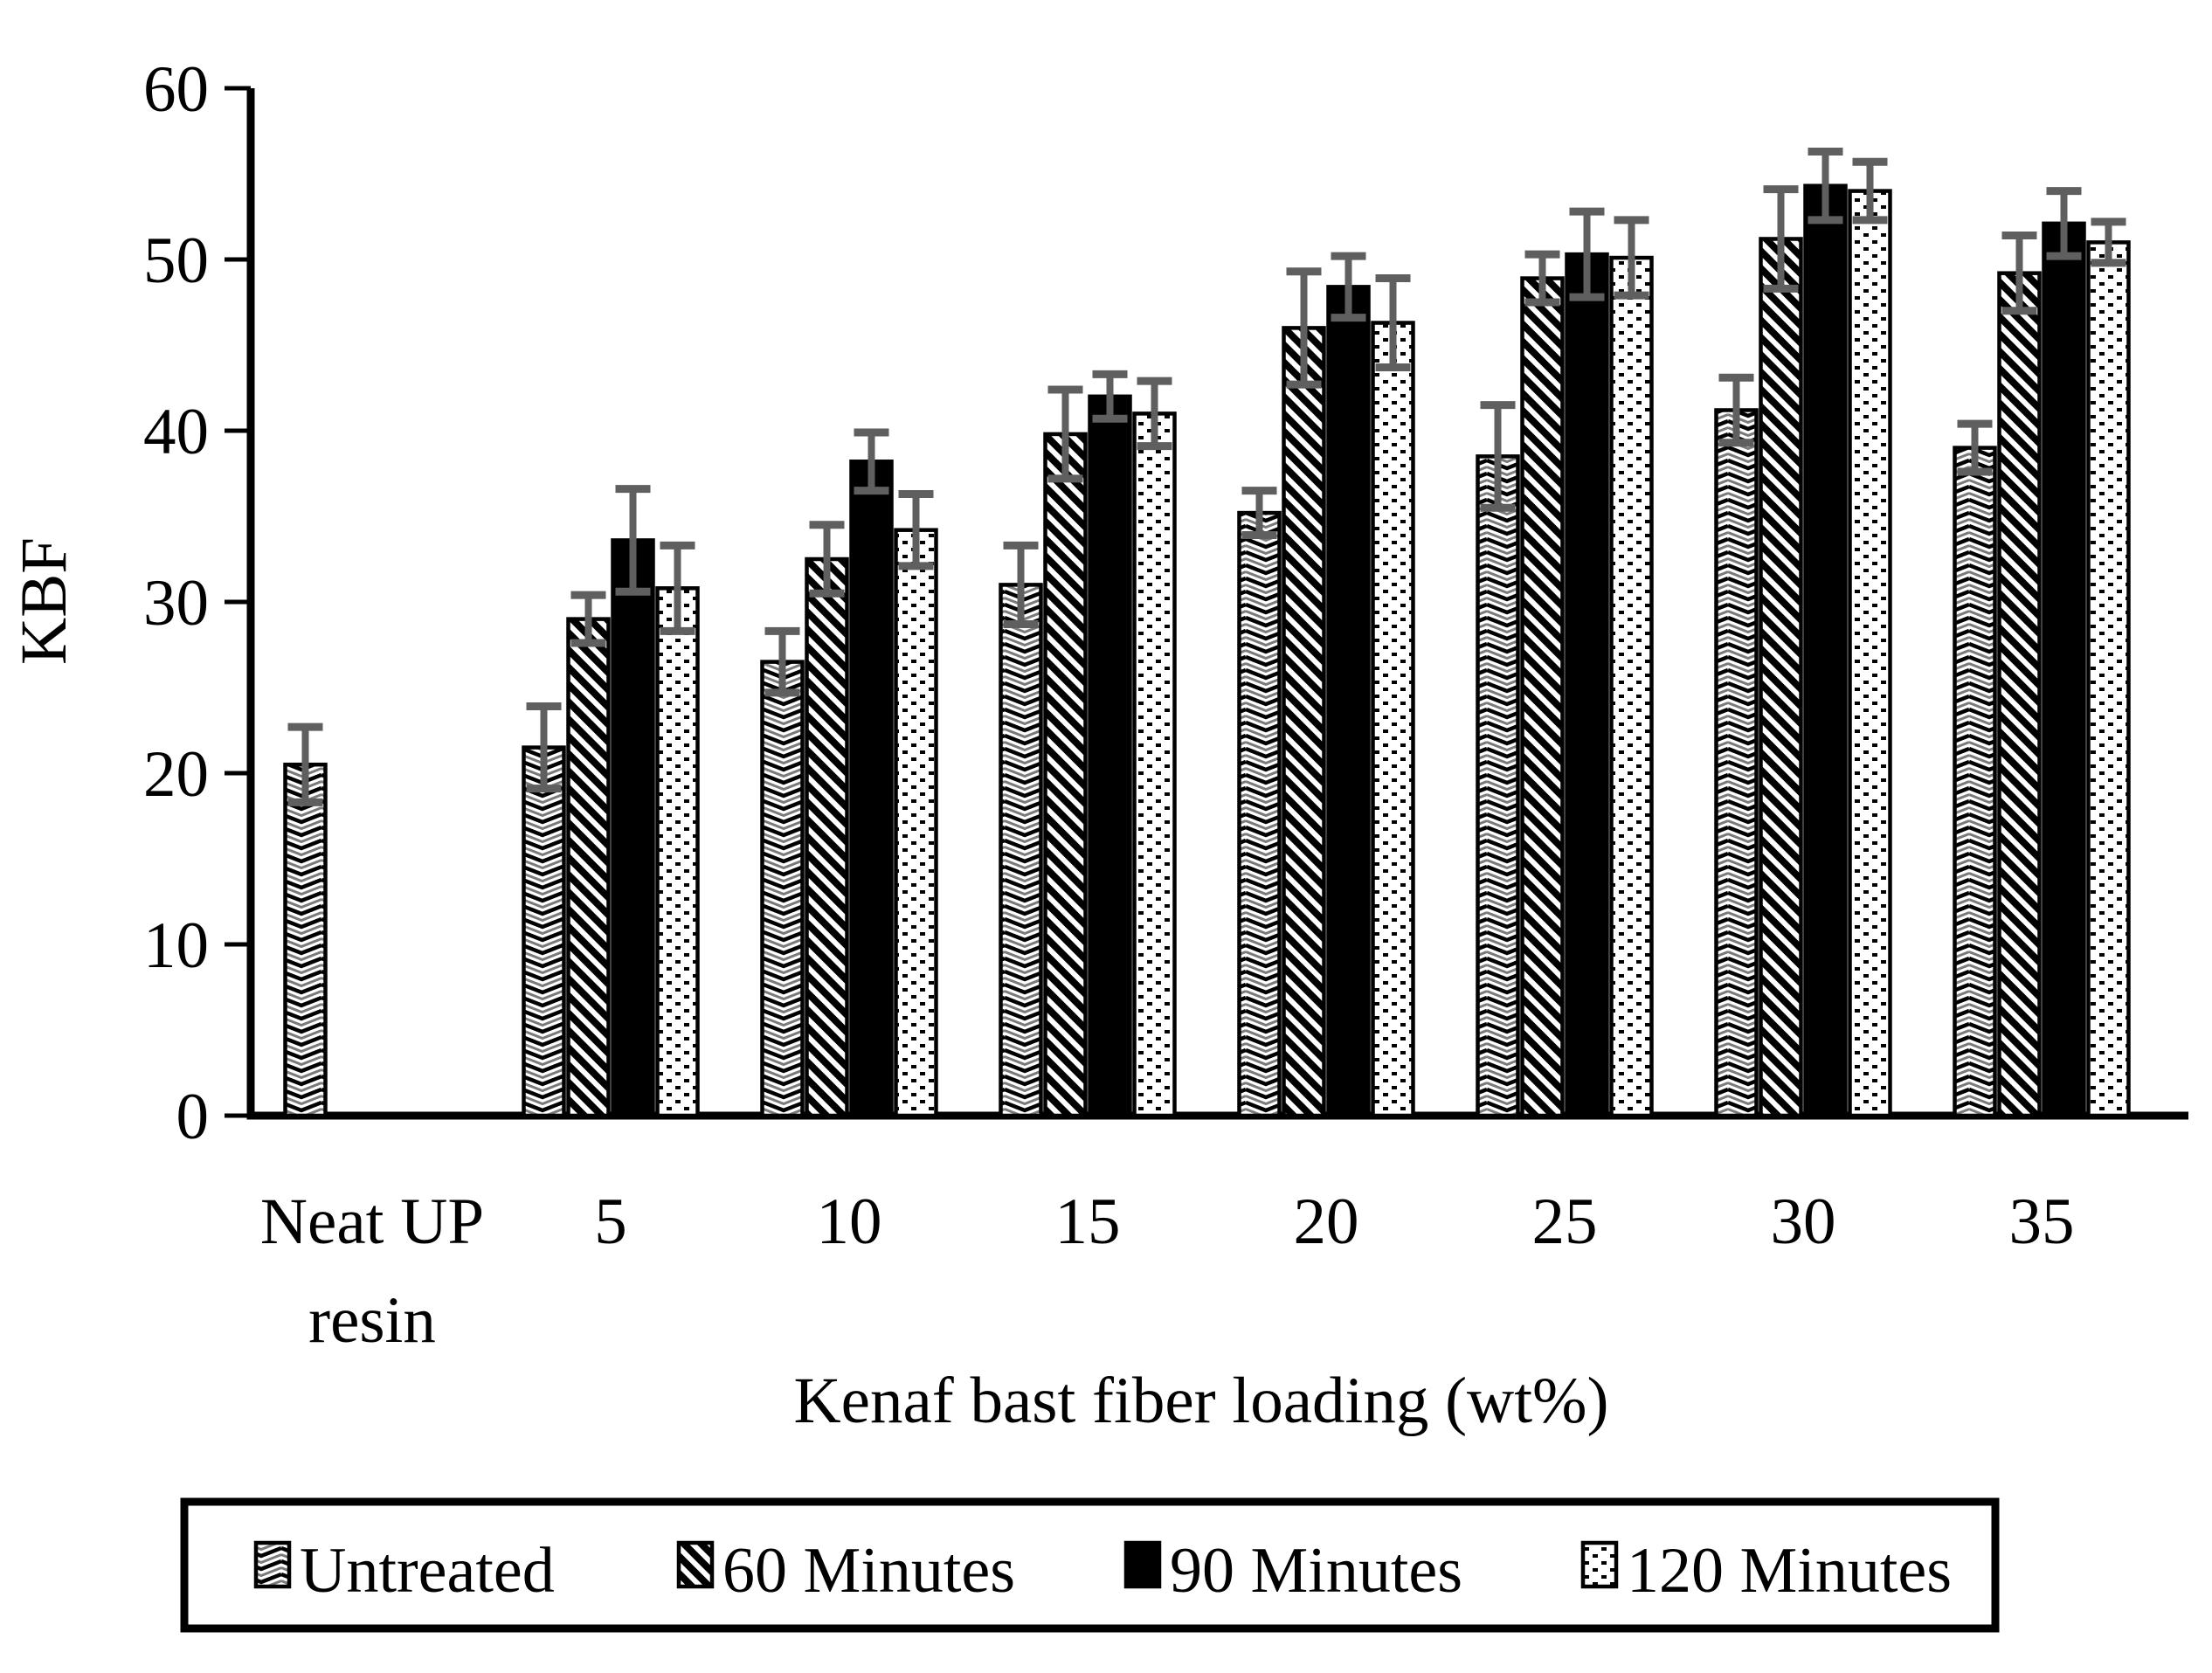 Image resolution: width=2212 pixels, height=1673 pixels. I want to click on x-axis-category-label: Neat UP, so click(372, 1222).